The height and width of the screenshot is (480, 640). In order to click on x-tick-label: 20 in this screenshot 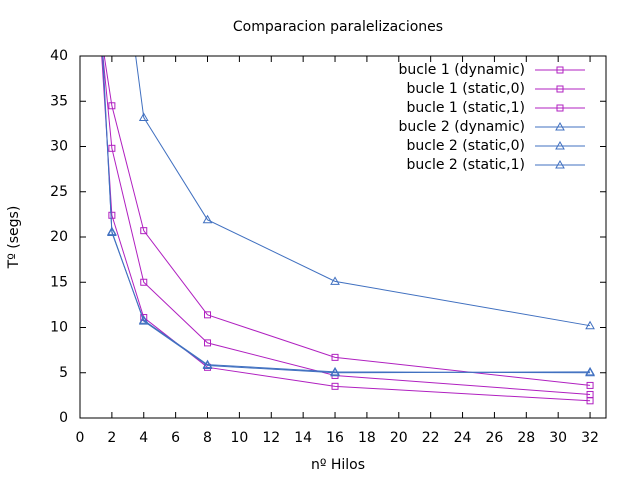, I will do `click(399, 438)`.